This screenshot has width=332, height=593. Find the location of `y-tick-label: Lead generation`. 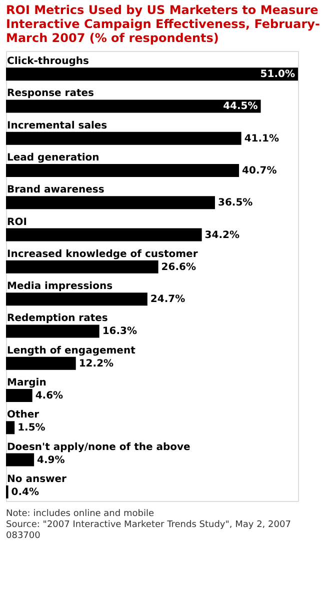

y-tick-label: Lead generation is located at coordinates (53, 158).